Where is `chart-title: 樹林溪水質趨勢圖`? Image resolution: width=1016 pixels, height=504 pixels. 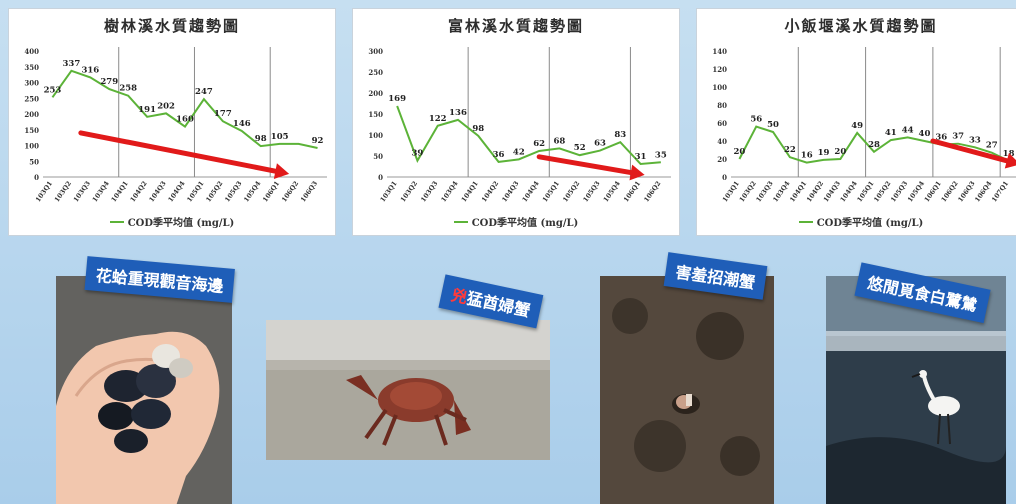 chart-title: 樹林溪水質趨勢圖 is located at coordinates (171, 26).